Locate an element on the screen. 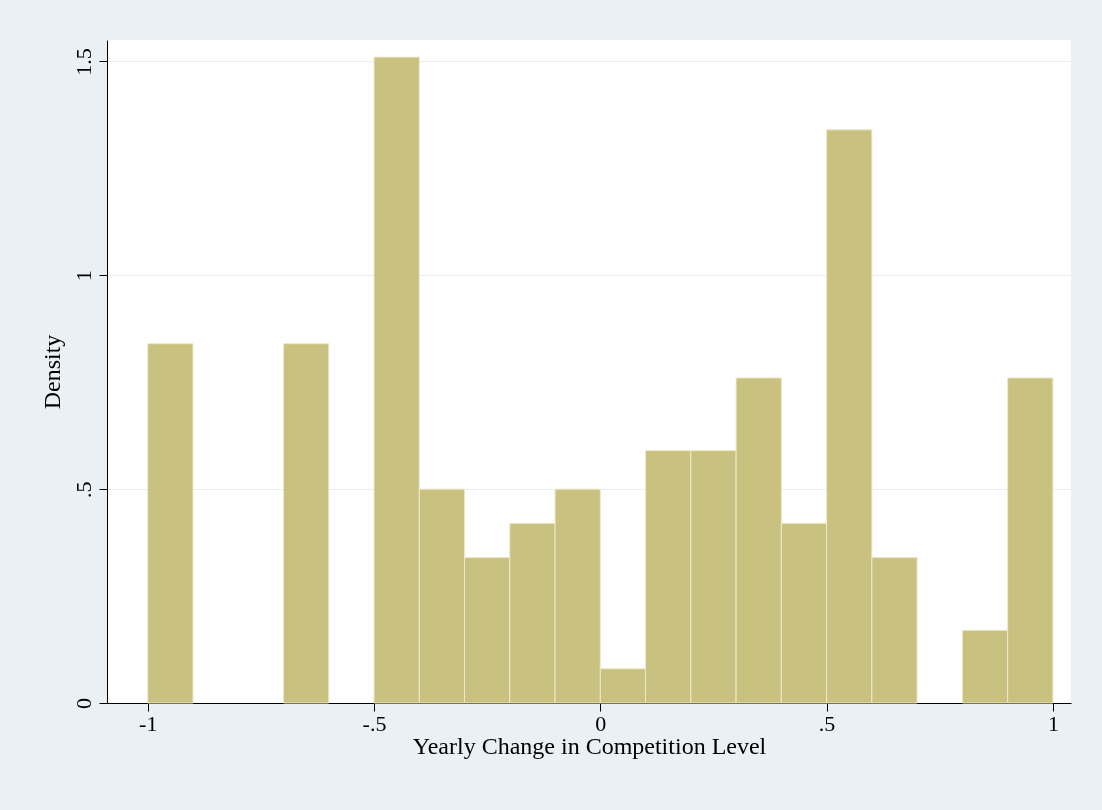  x-tick-label: .5 is located at coordinates (827, 723).